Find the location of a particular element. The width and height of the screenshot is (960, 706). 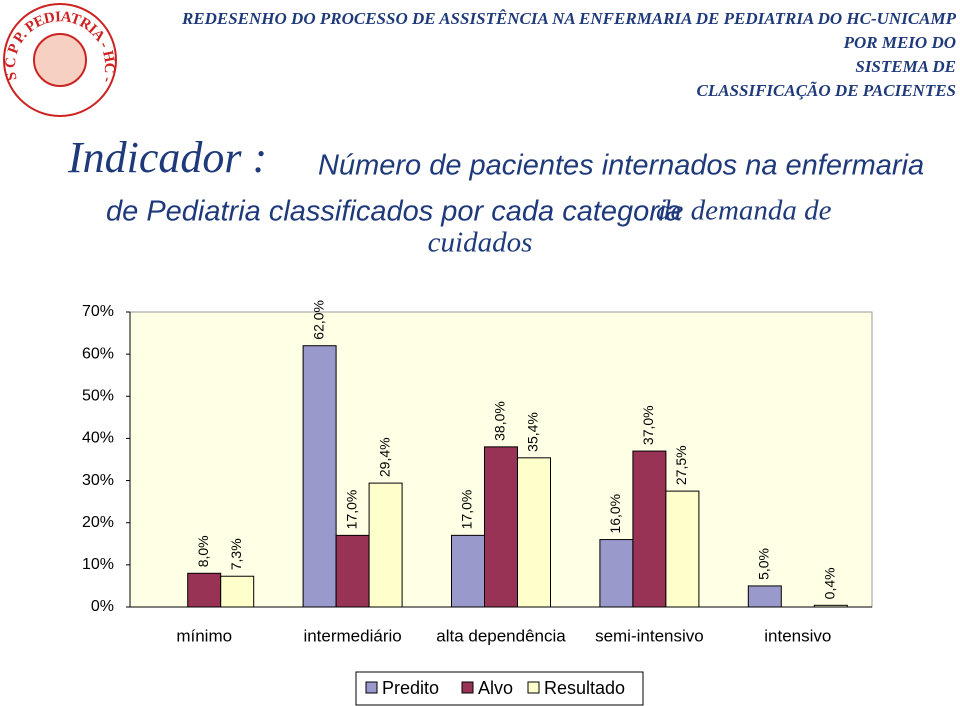

header-line: SISTEMA DE is located at coordinates (905, 66).